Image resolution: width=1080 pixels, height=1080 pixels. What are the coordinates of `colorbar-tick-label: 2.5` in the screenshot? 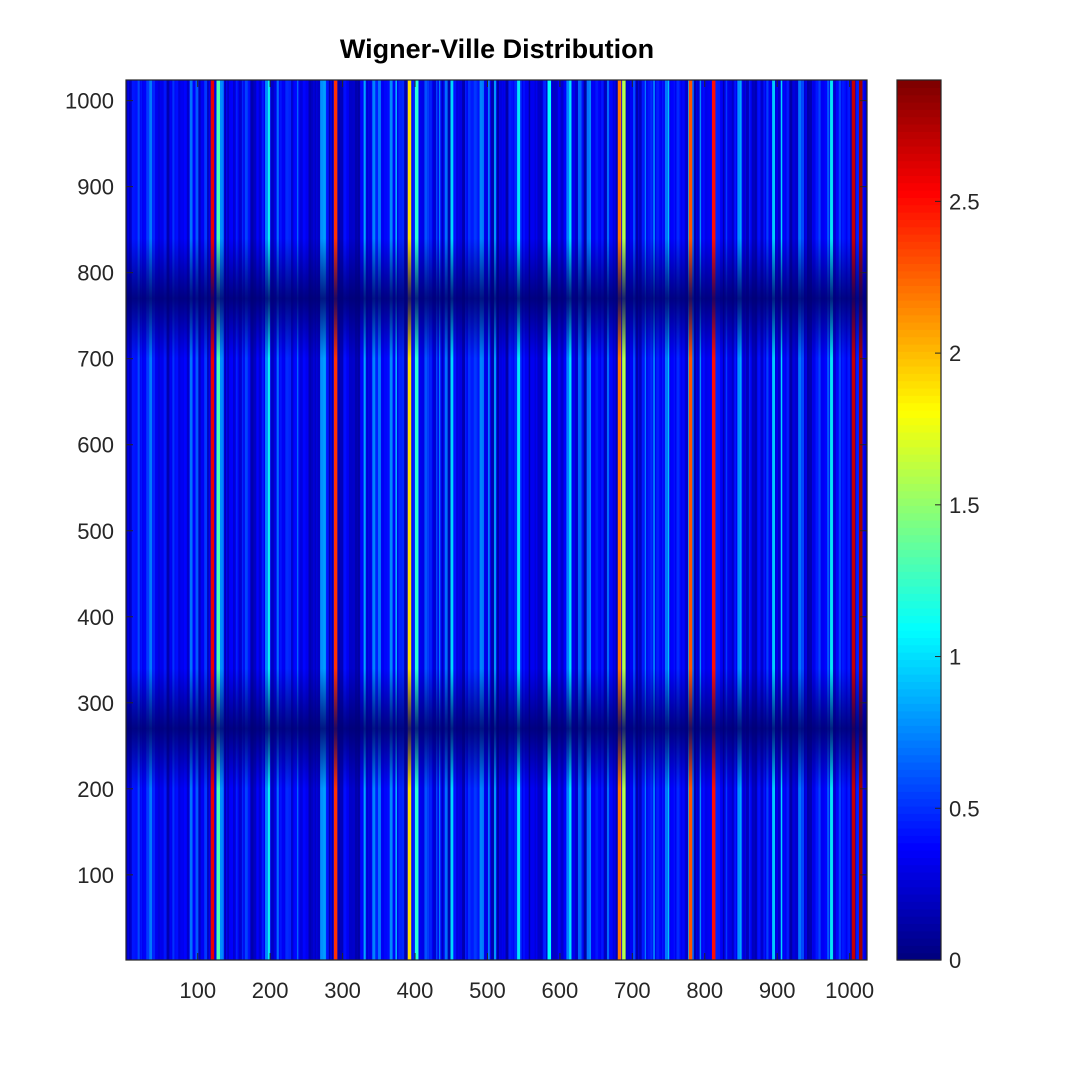 It's located at (964, 201).